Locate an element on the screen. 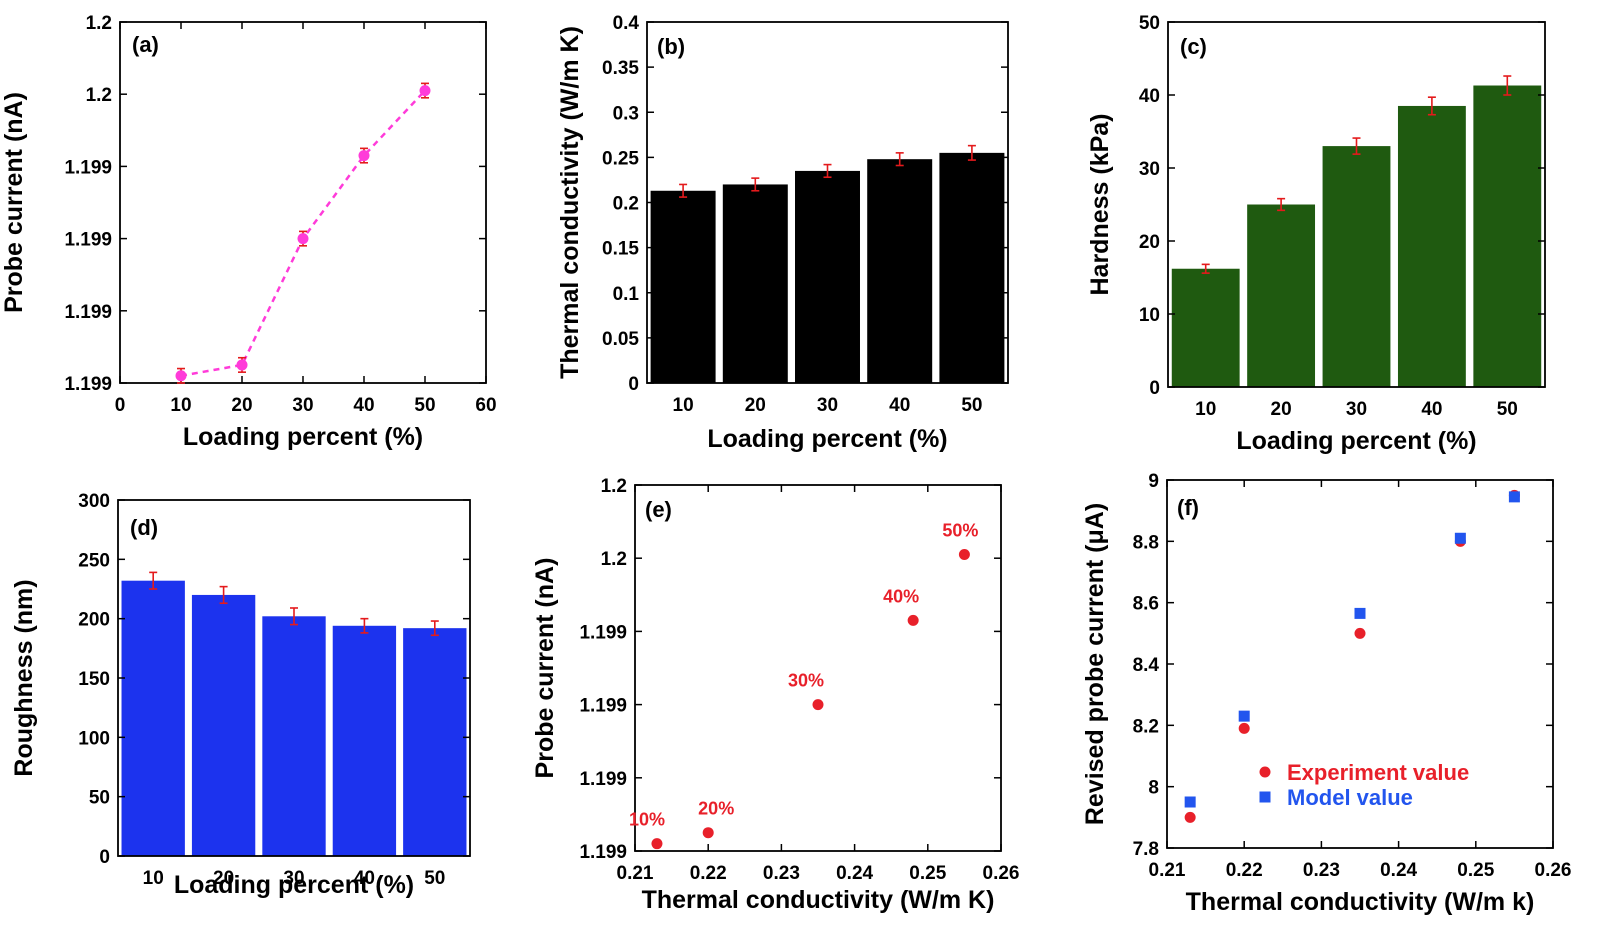 The width and height of the screenshot is (1605, 950). panel-label: (e) is located at coordinates (658, 509).